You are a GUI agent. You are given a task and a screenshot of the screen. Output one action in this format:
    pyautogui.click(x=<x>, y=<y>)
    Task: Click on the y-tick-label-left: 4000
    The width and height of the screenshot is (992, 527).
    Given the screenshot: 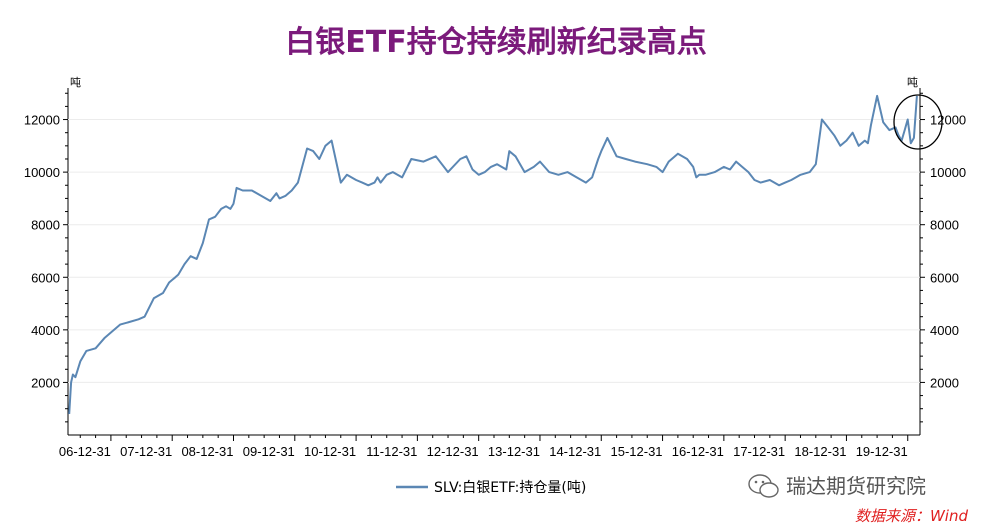 What is the action you would take?
    pyautogui.click(x=45, y=330)
    